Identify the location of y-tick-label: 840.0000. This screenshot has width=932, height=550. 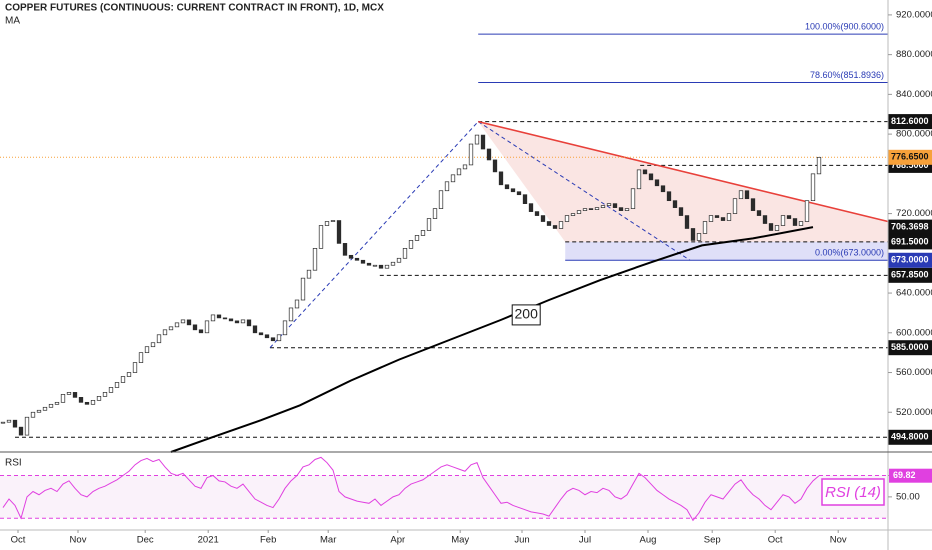
(914, 94).